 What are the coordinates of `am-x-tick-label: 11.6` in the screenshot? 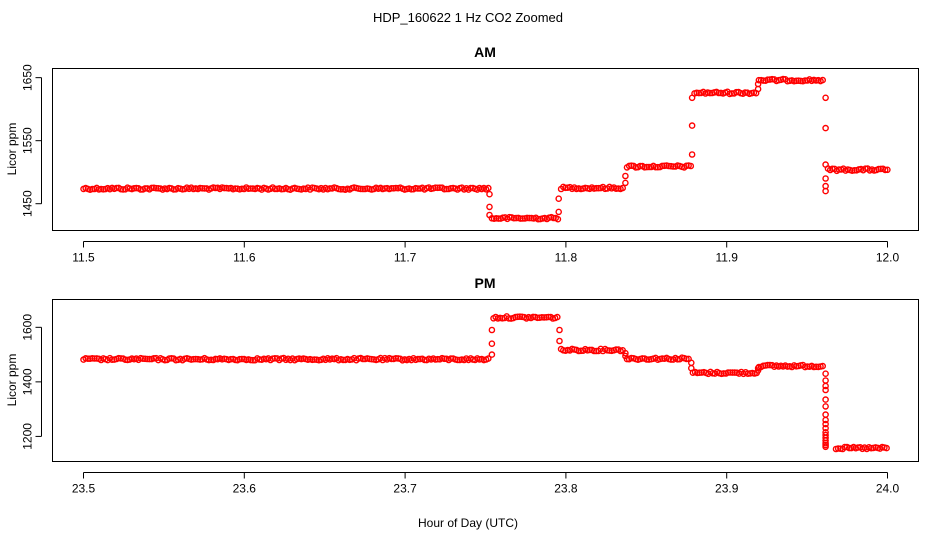 It's located at (244, 258).